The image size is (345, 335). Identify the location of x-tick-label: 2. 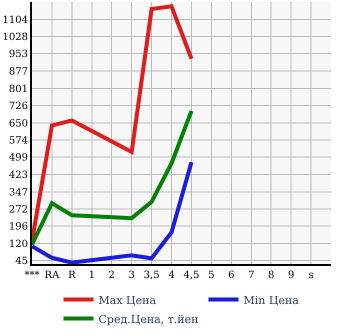
(111, 275).